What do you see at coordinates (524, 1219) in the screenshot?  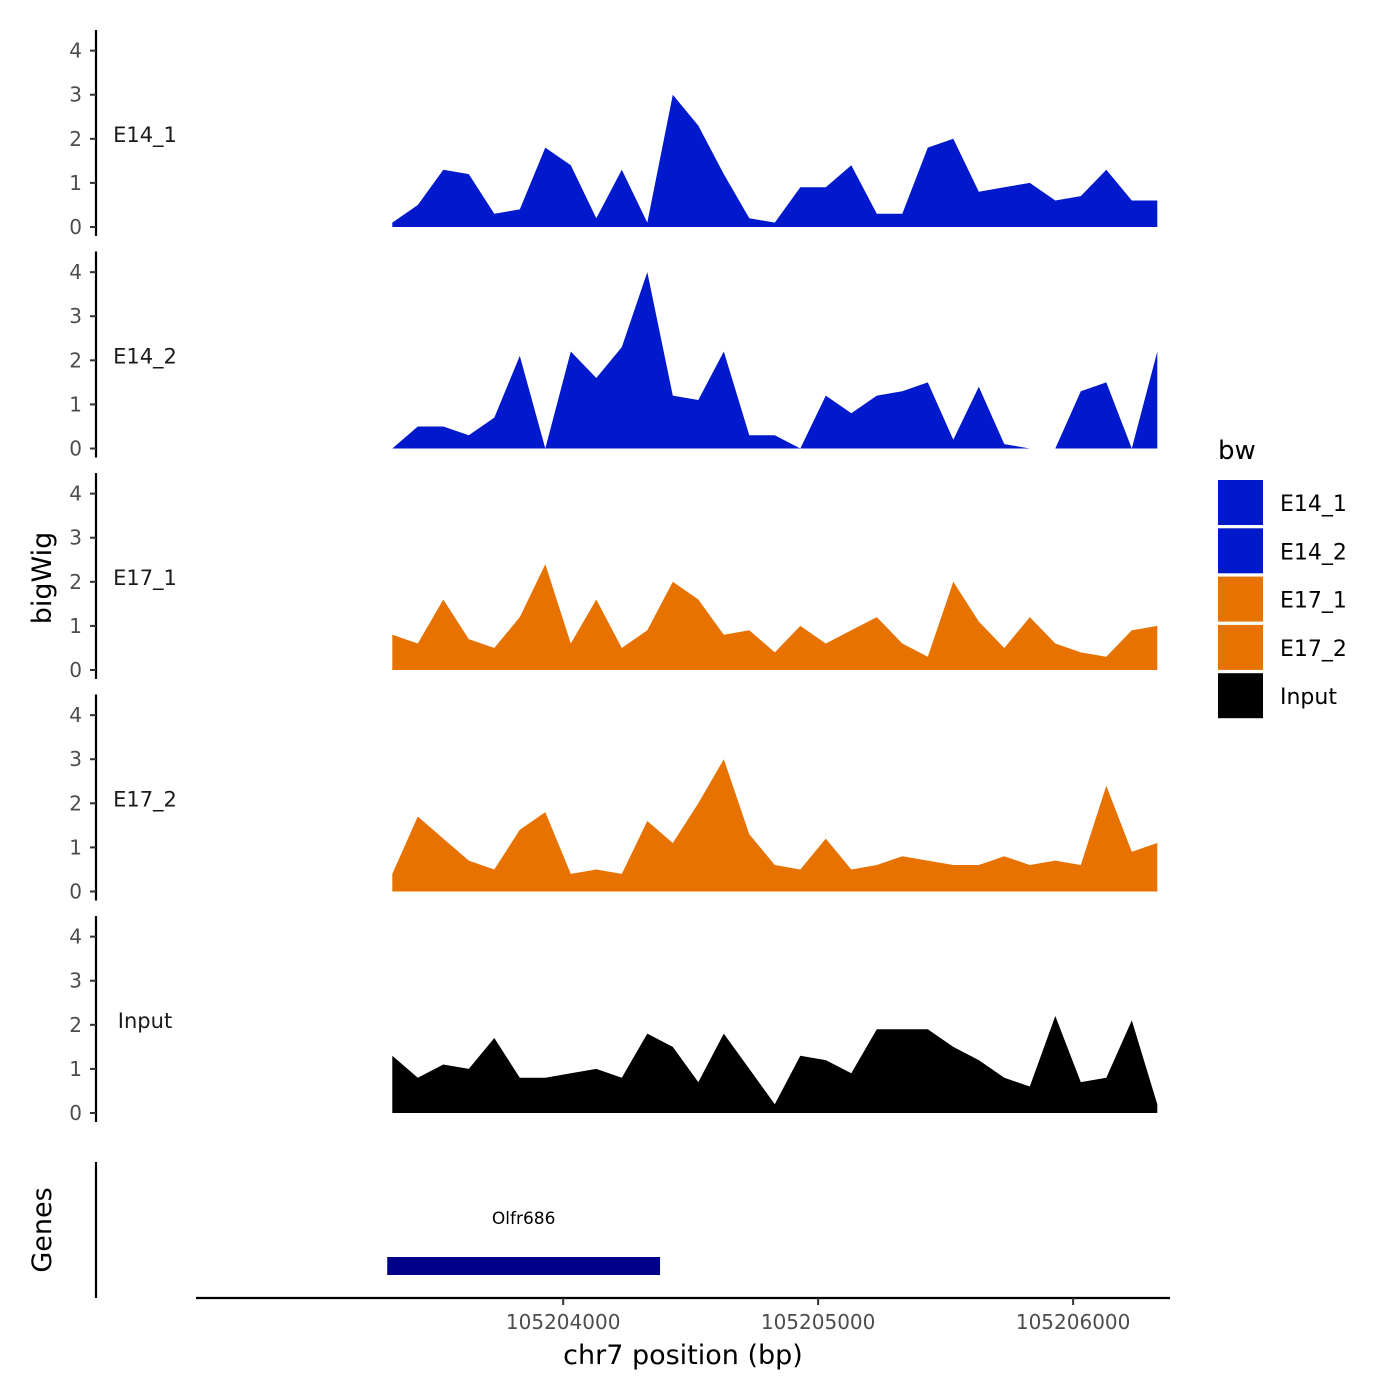 I see `gene-label-Olfr686: Olfr686` at bounding box center [524, 1219].